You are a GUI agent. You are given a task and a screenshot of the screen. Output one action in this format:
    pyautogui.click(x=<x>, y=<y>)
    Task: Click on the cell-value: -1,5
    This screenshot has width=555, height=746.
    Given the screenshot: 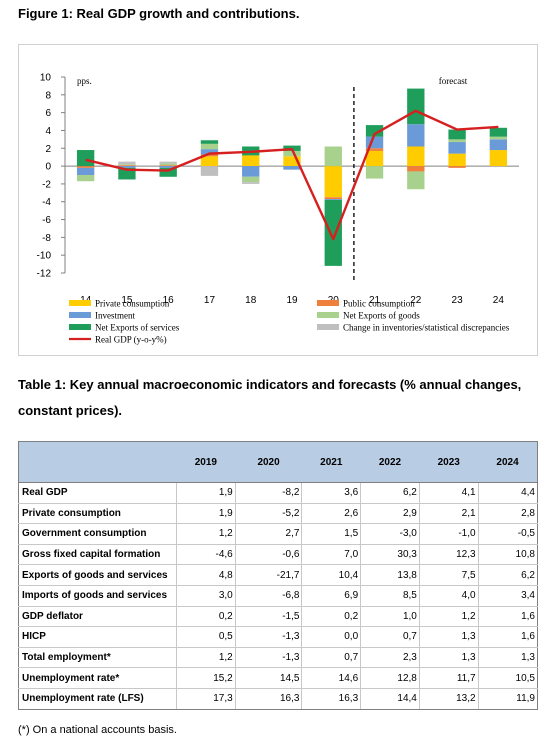 What is the action you would take?
    pyautogui.click(x=269, y=617)
    